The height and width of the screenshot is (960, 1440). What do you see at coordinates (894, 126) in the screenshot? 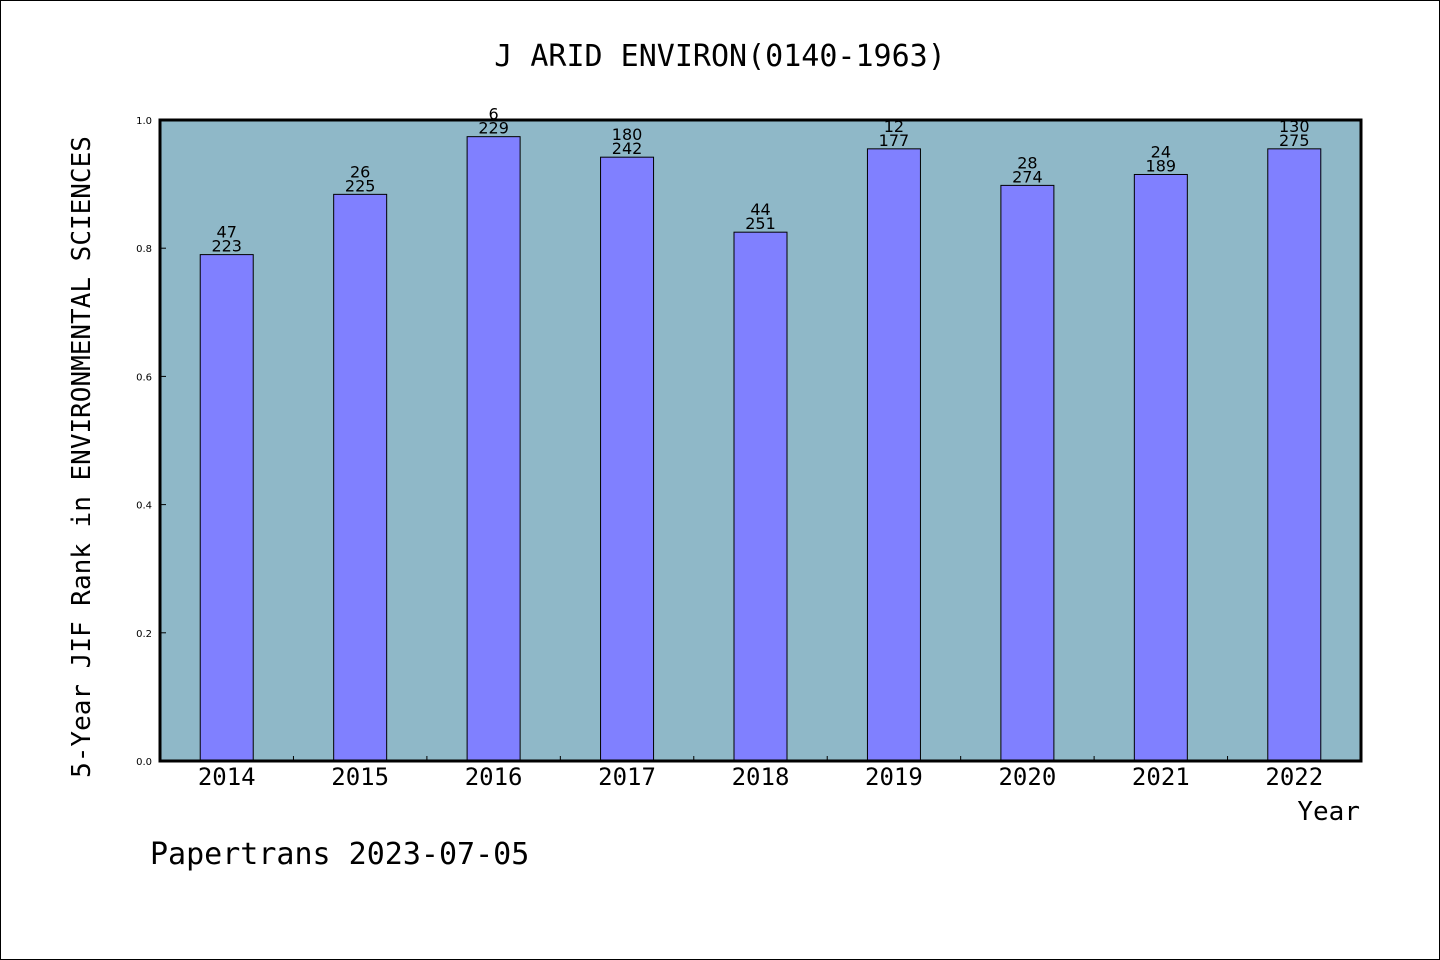
I see `rank-label-2019: 12` at bounding box center [894, 126].